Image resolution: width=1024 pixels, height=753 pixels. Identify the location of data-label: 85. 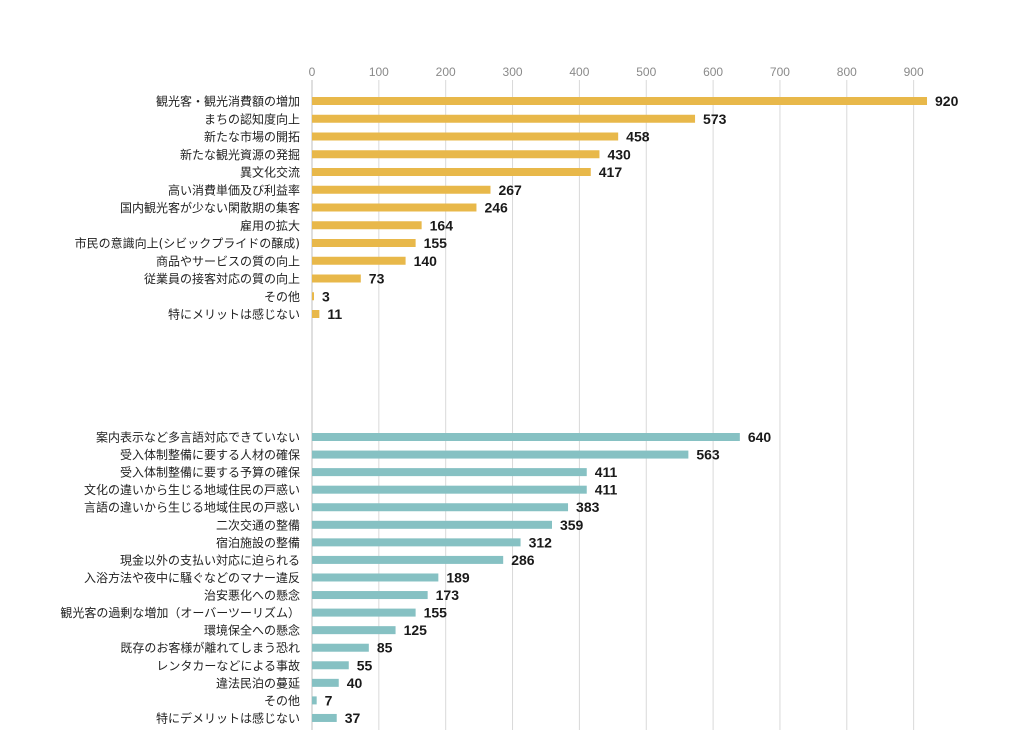
(385, 648).